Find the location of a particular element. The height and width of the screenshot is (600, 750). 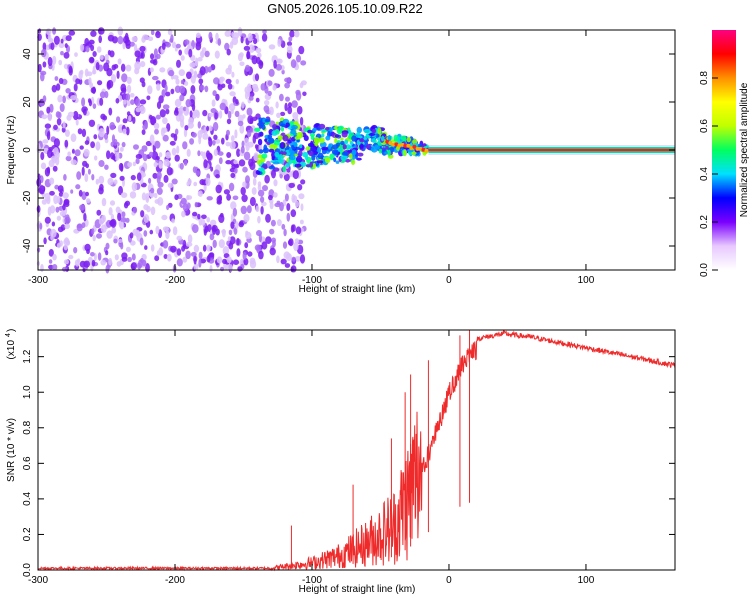

colorbar-label: Normalized spectral amplitude is located at coordinates (744, 149).